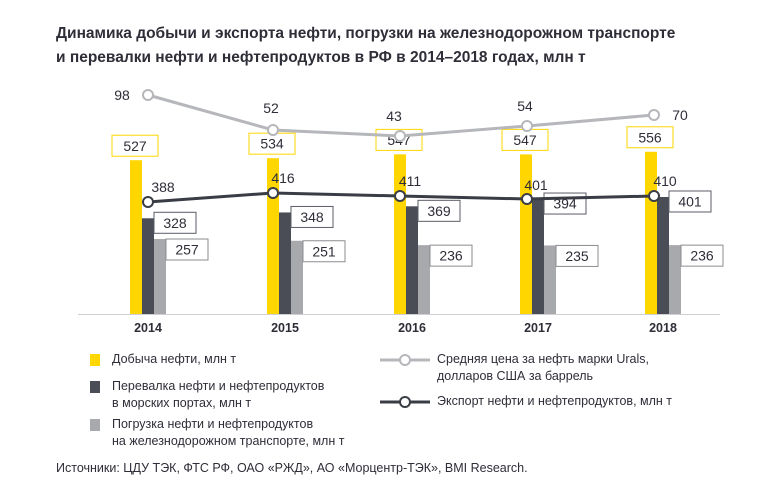 Image resolution: width=765 pixels, height=486 pixels. What do you see at coordinates (285, 328) in the screenshot?
I see `x-tick-2015: 2015` at bounding box center [285, 328].